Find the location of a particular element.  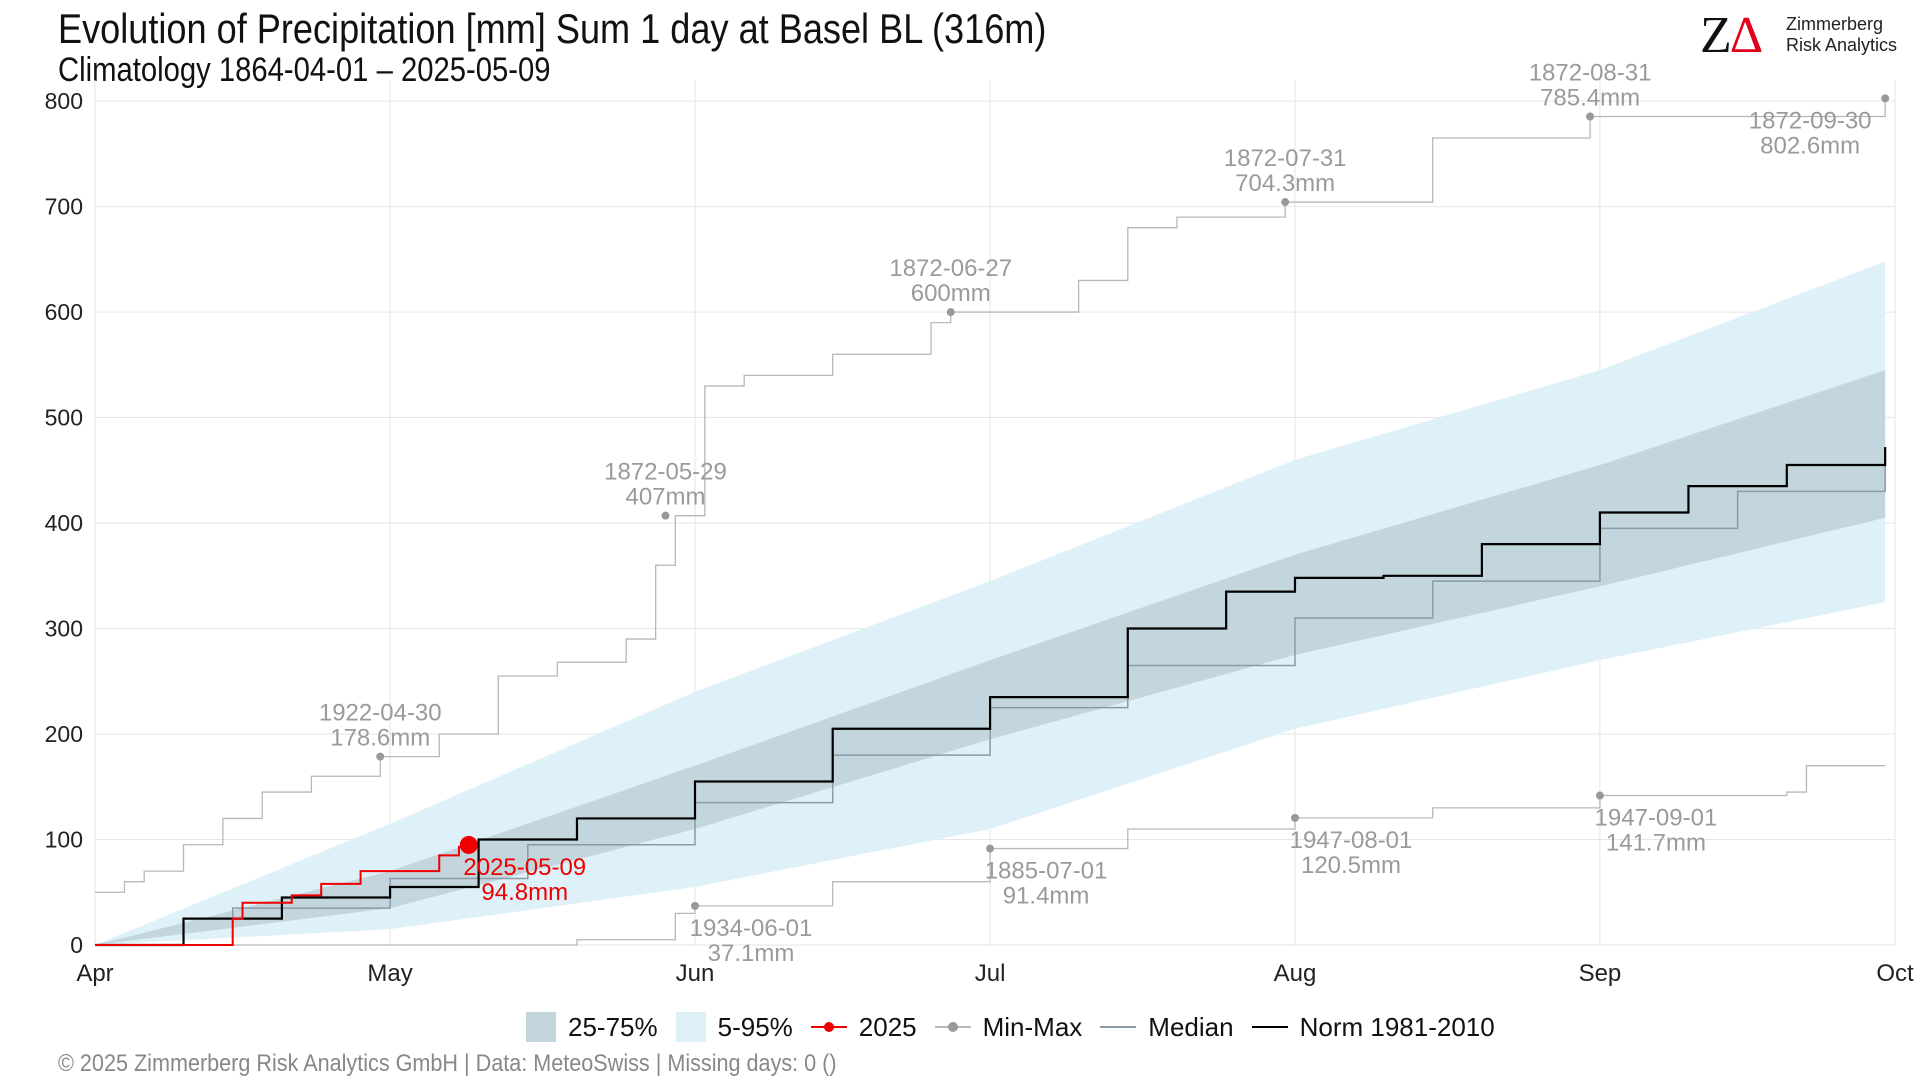

annotation-value: 141.7mm is located at coordinates (1656, 843).